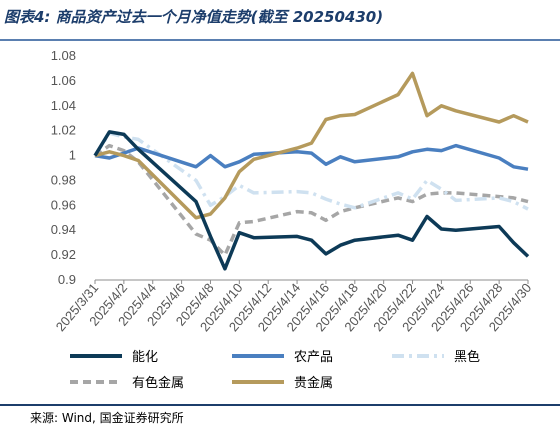  What do you see at coordinates (63, 167) in the screenshot?
I see `y-axis: 0.9 0.92 0.94 0.96 0.98 1 1.02 1.04 1.06 1.08` at bounding box center [63, 167].